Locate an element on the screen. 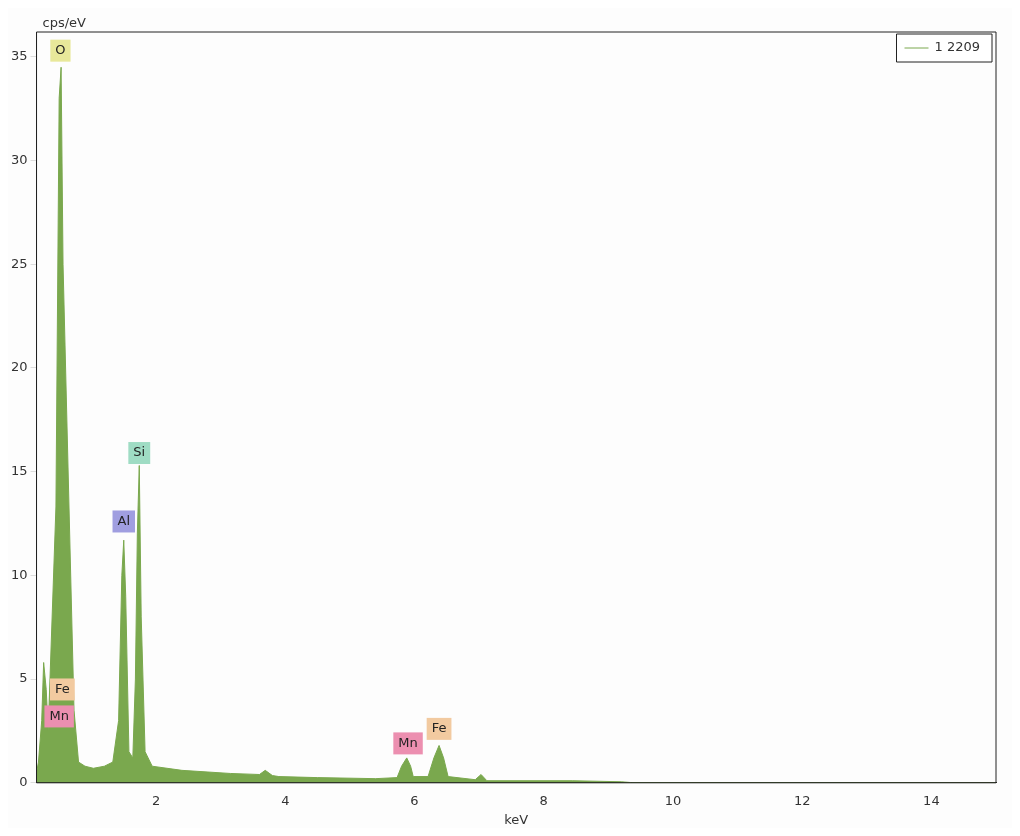 This screenshot has width=1020, height=836. y-tick-label: 5 is located at coordinates (23, 678).